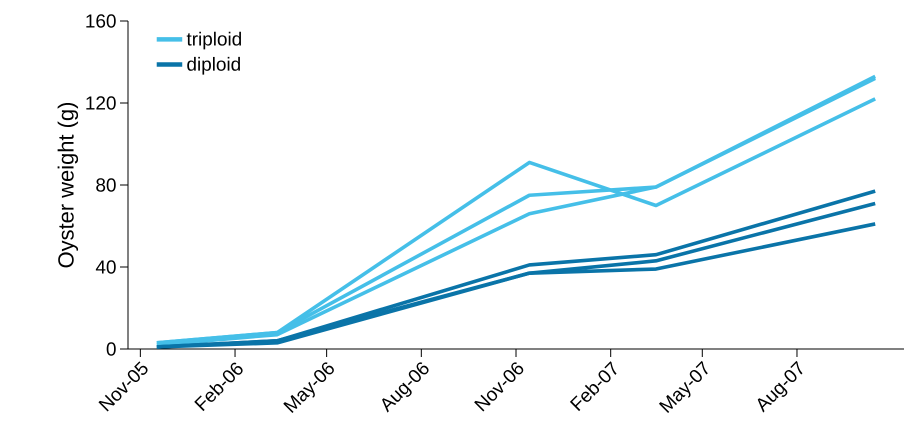 The image size is (904, 447). Describe the element at coordinates (213, 65) in the screenshot. I see `legend-label: diploid` at that location.